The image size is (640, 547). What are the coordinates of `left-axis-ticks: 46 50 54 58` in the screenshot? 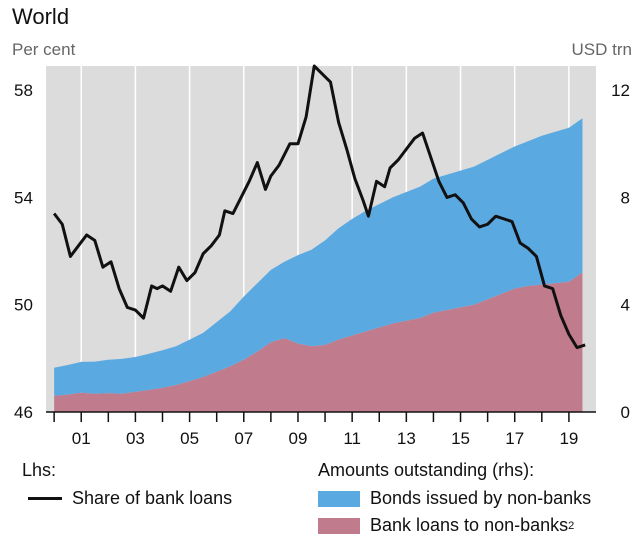 It's located at (23, 251).